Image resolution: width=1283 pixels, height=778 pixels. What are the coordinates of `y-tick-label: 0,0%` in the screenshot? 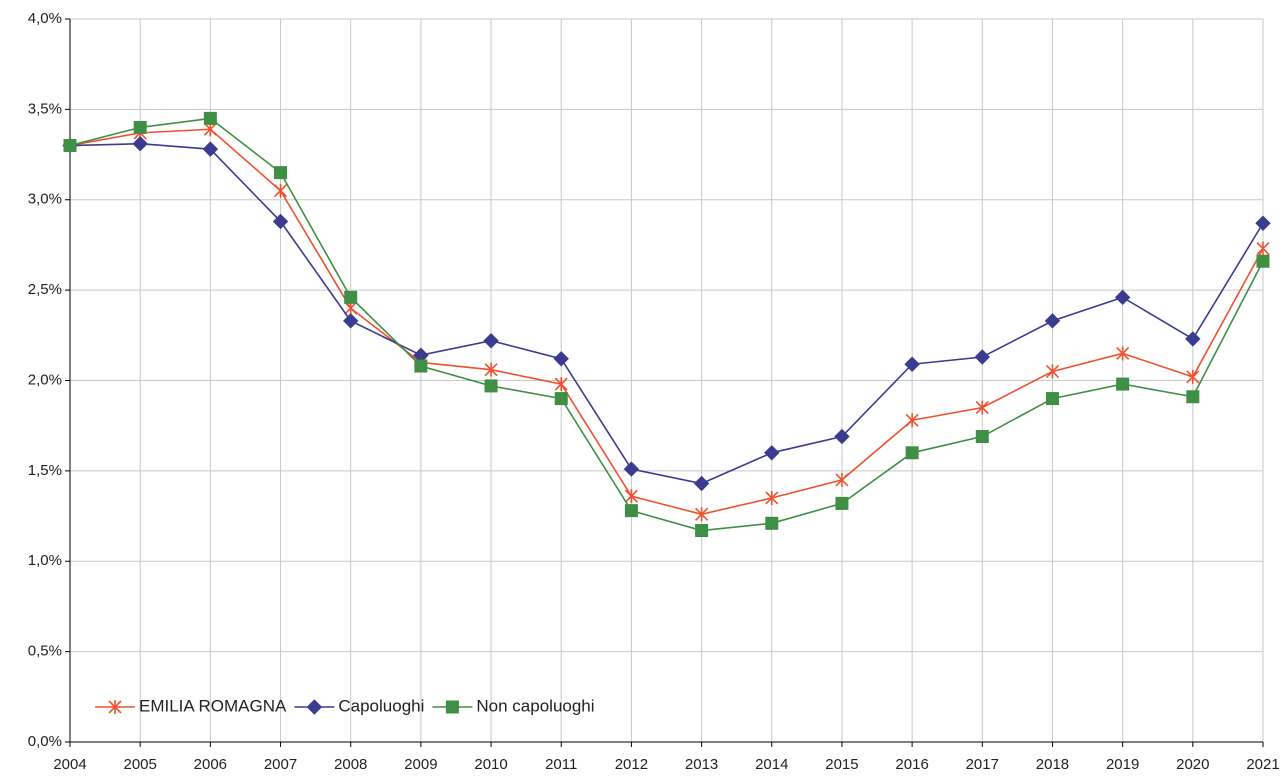 It's located at (45, 741).